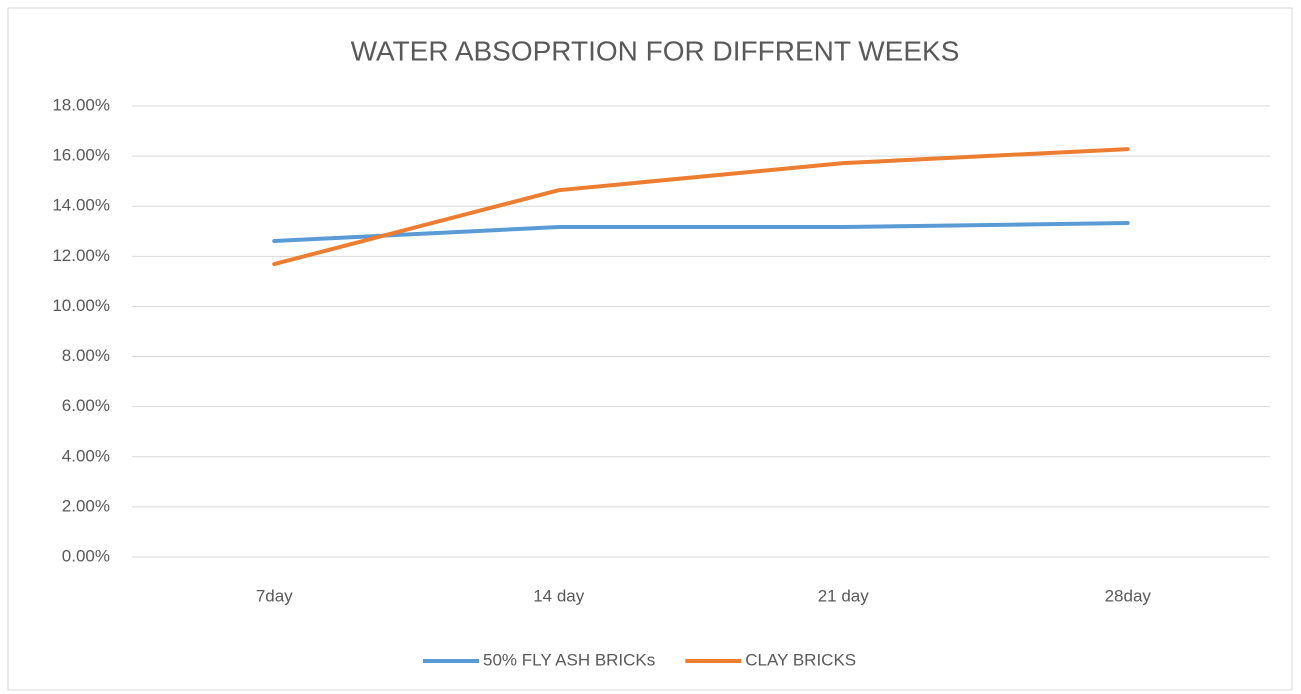 The height and width of the screenshot is (694, 1301). Describe the element at coordinates (81, 155) in the screenshot. I see `y-tick-label: 16.00%` at that location.